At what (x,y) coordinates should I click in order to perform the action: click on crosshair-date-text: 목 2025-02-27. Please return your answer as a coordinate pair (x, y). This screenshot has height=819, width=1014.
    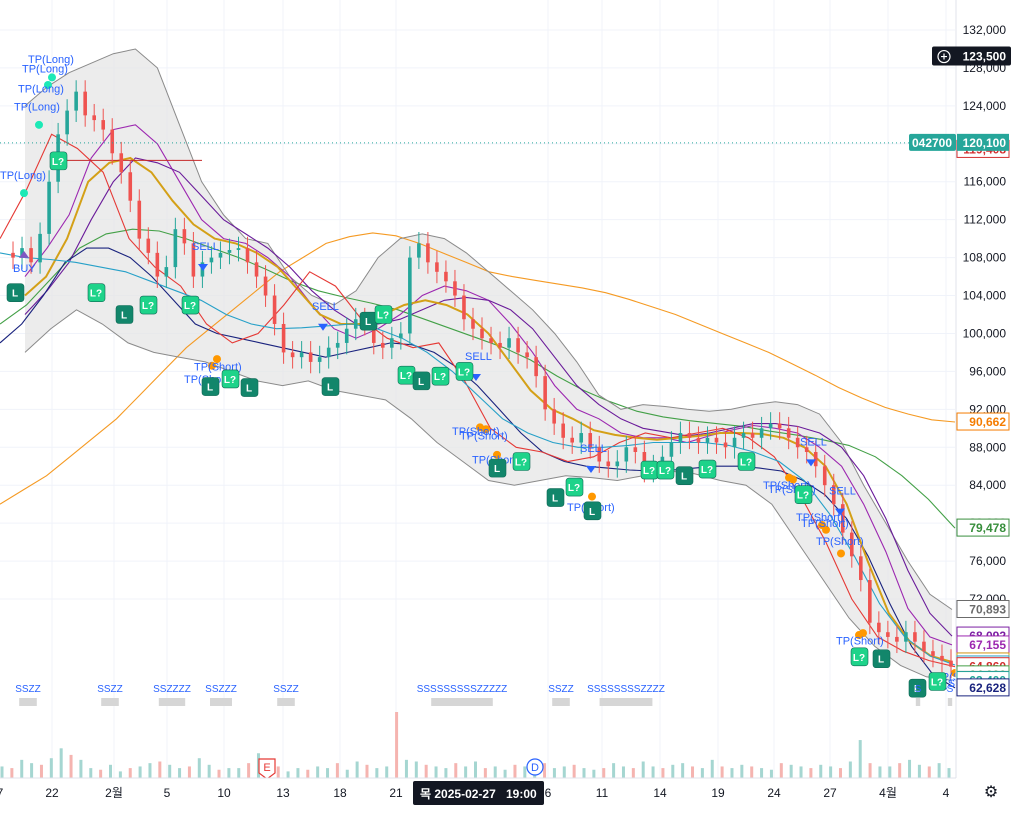
    Looking at the image, I should click on (458, 794).